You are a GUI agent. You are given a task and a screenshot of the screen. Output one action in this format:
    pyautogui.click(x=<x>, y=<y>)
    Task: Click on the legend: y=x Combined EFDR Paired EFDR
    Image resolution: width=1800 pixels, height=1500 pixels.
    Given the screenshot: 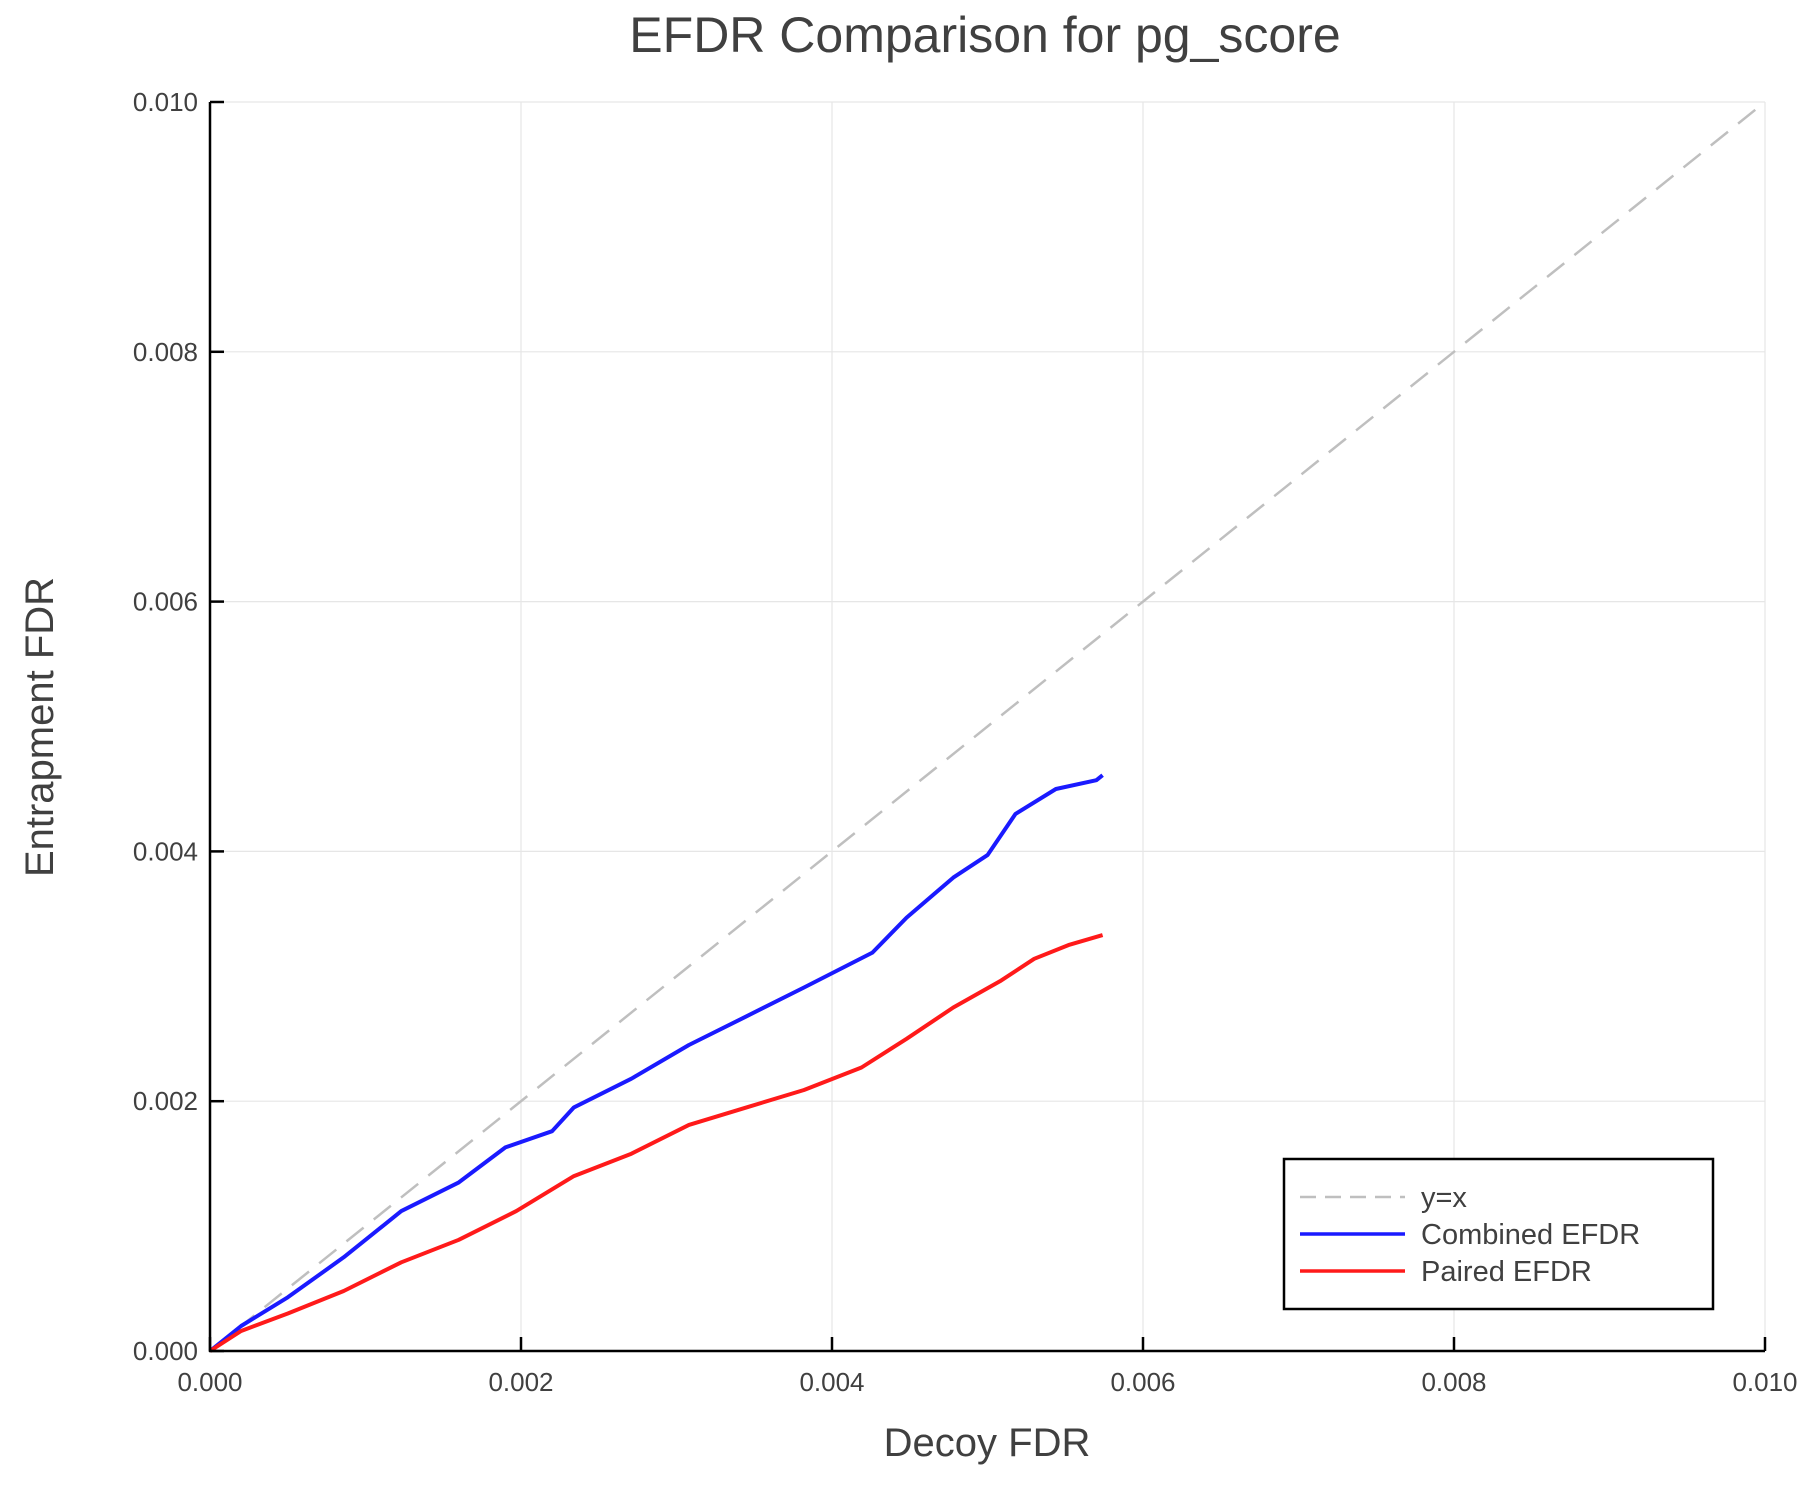 What is the action you would take?
    pyautogui.click(x=1498, y=1234)
    